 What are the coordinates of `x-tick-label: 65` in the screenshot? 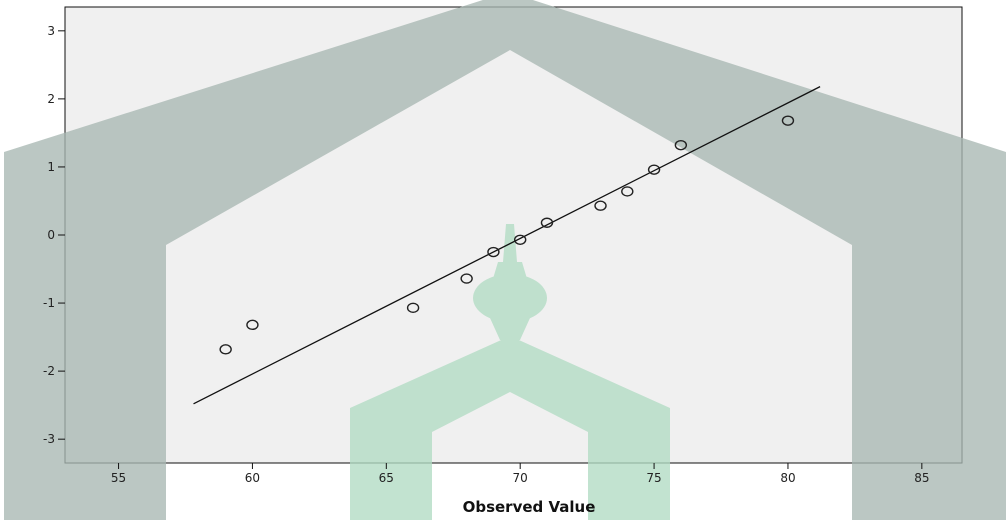 It's located at (386, 478).